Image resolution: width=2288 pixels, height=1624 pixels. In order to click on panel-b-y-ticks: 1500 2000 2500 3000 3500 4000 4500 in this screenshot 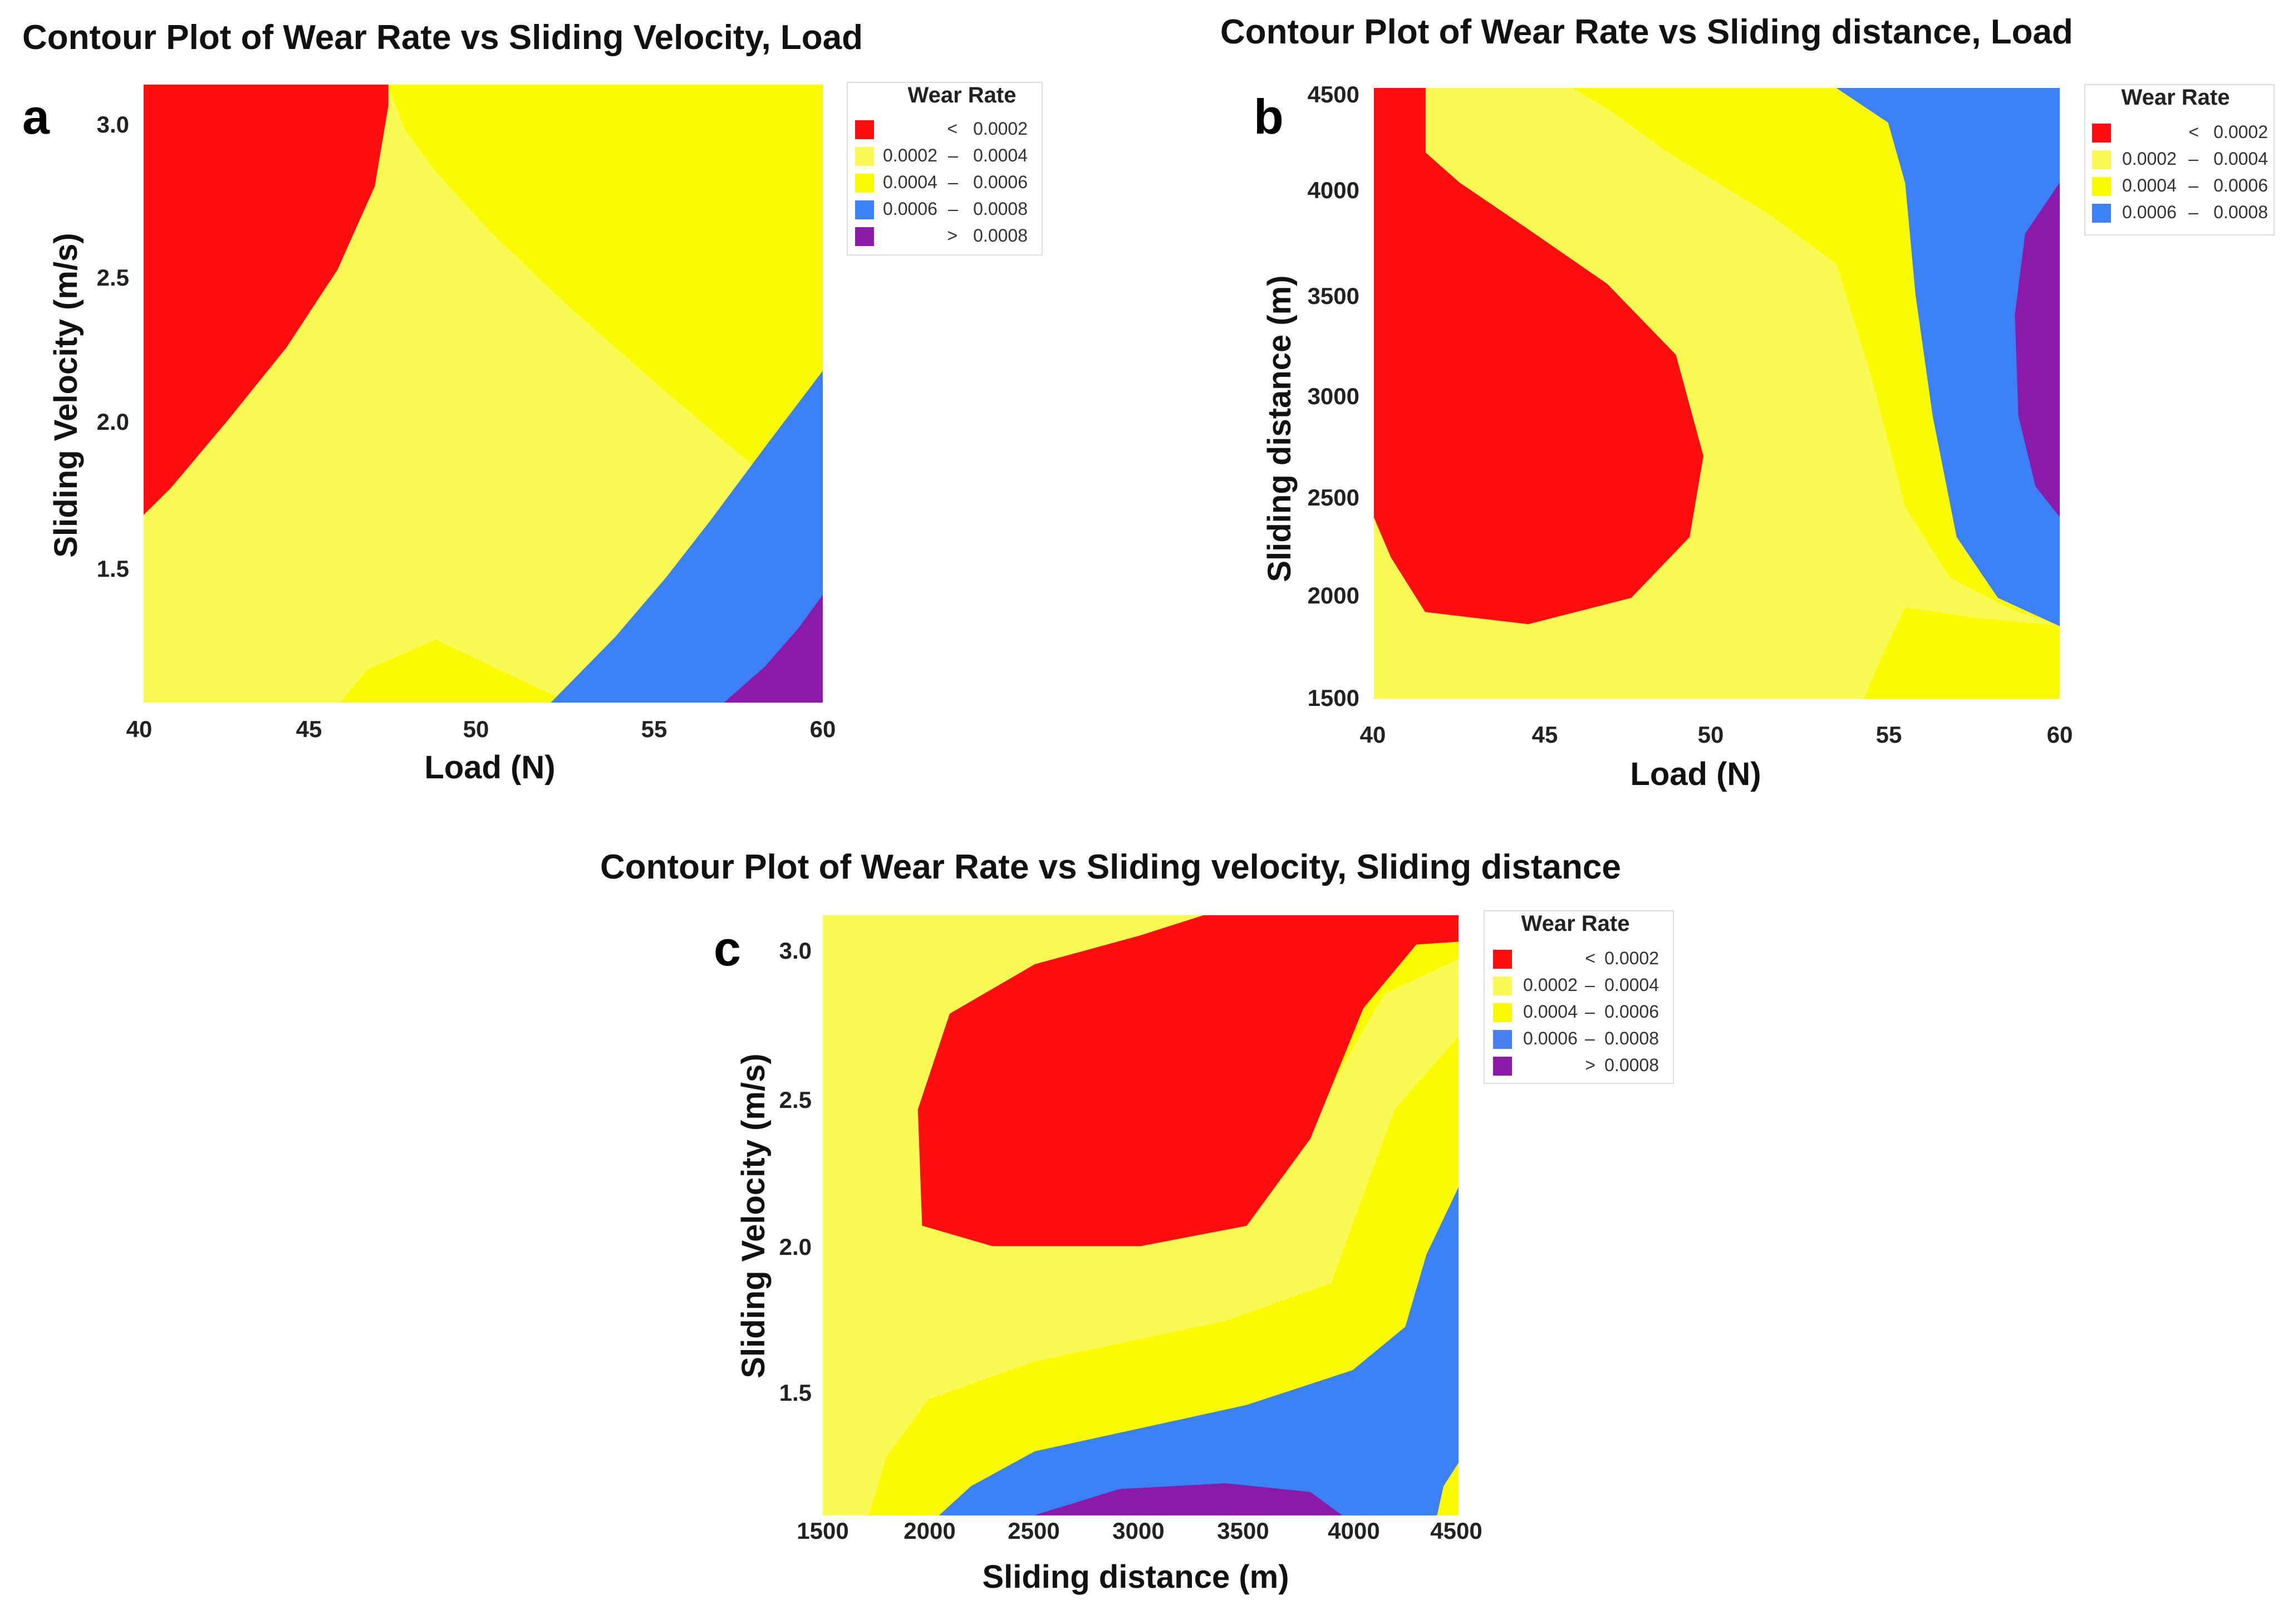, I will do `click(1333, 396)`.